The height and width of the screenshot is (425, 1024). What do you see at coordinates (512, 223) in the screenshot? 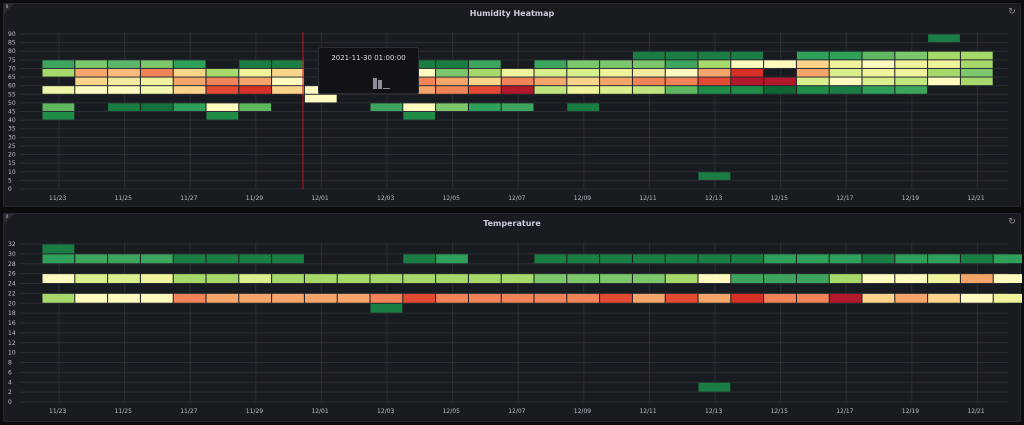
I see `panel-title: Temperature` at bounding box center [512, 223].